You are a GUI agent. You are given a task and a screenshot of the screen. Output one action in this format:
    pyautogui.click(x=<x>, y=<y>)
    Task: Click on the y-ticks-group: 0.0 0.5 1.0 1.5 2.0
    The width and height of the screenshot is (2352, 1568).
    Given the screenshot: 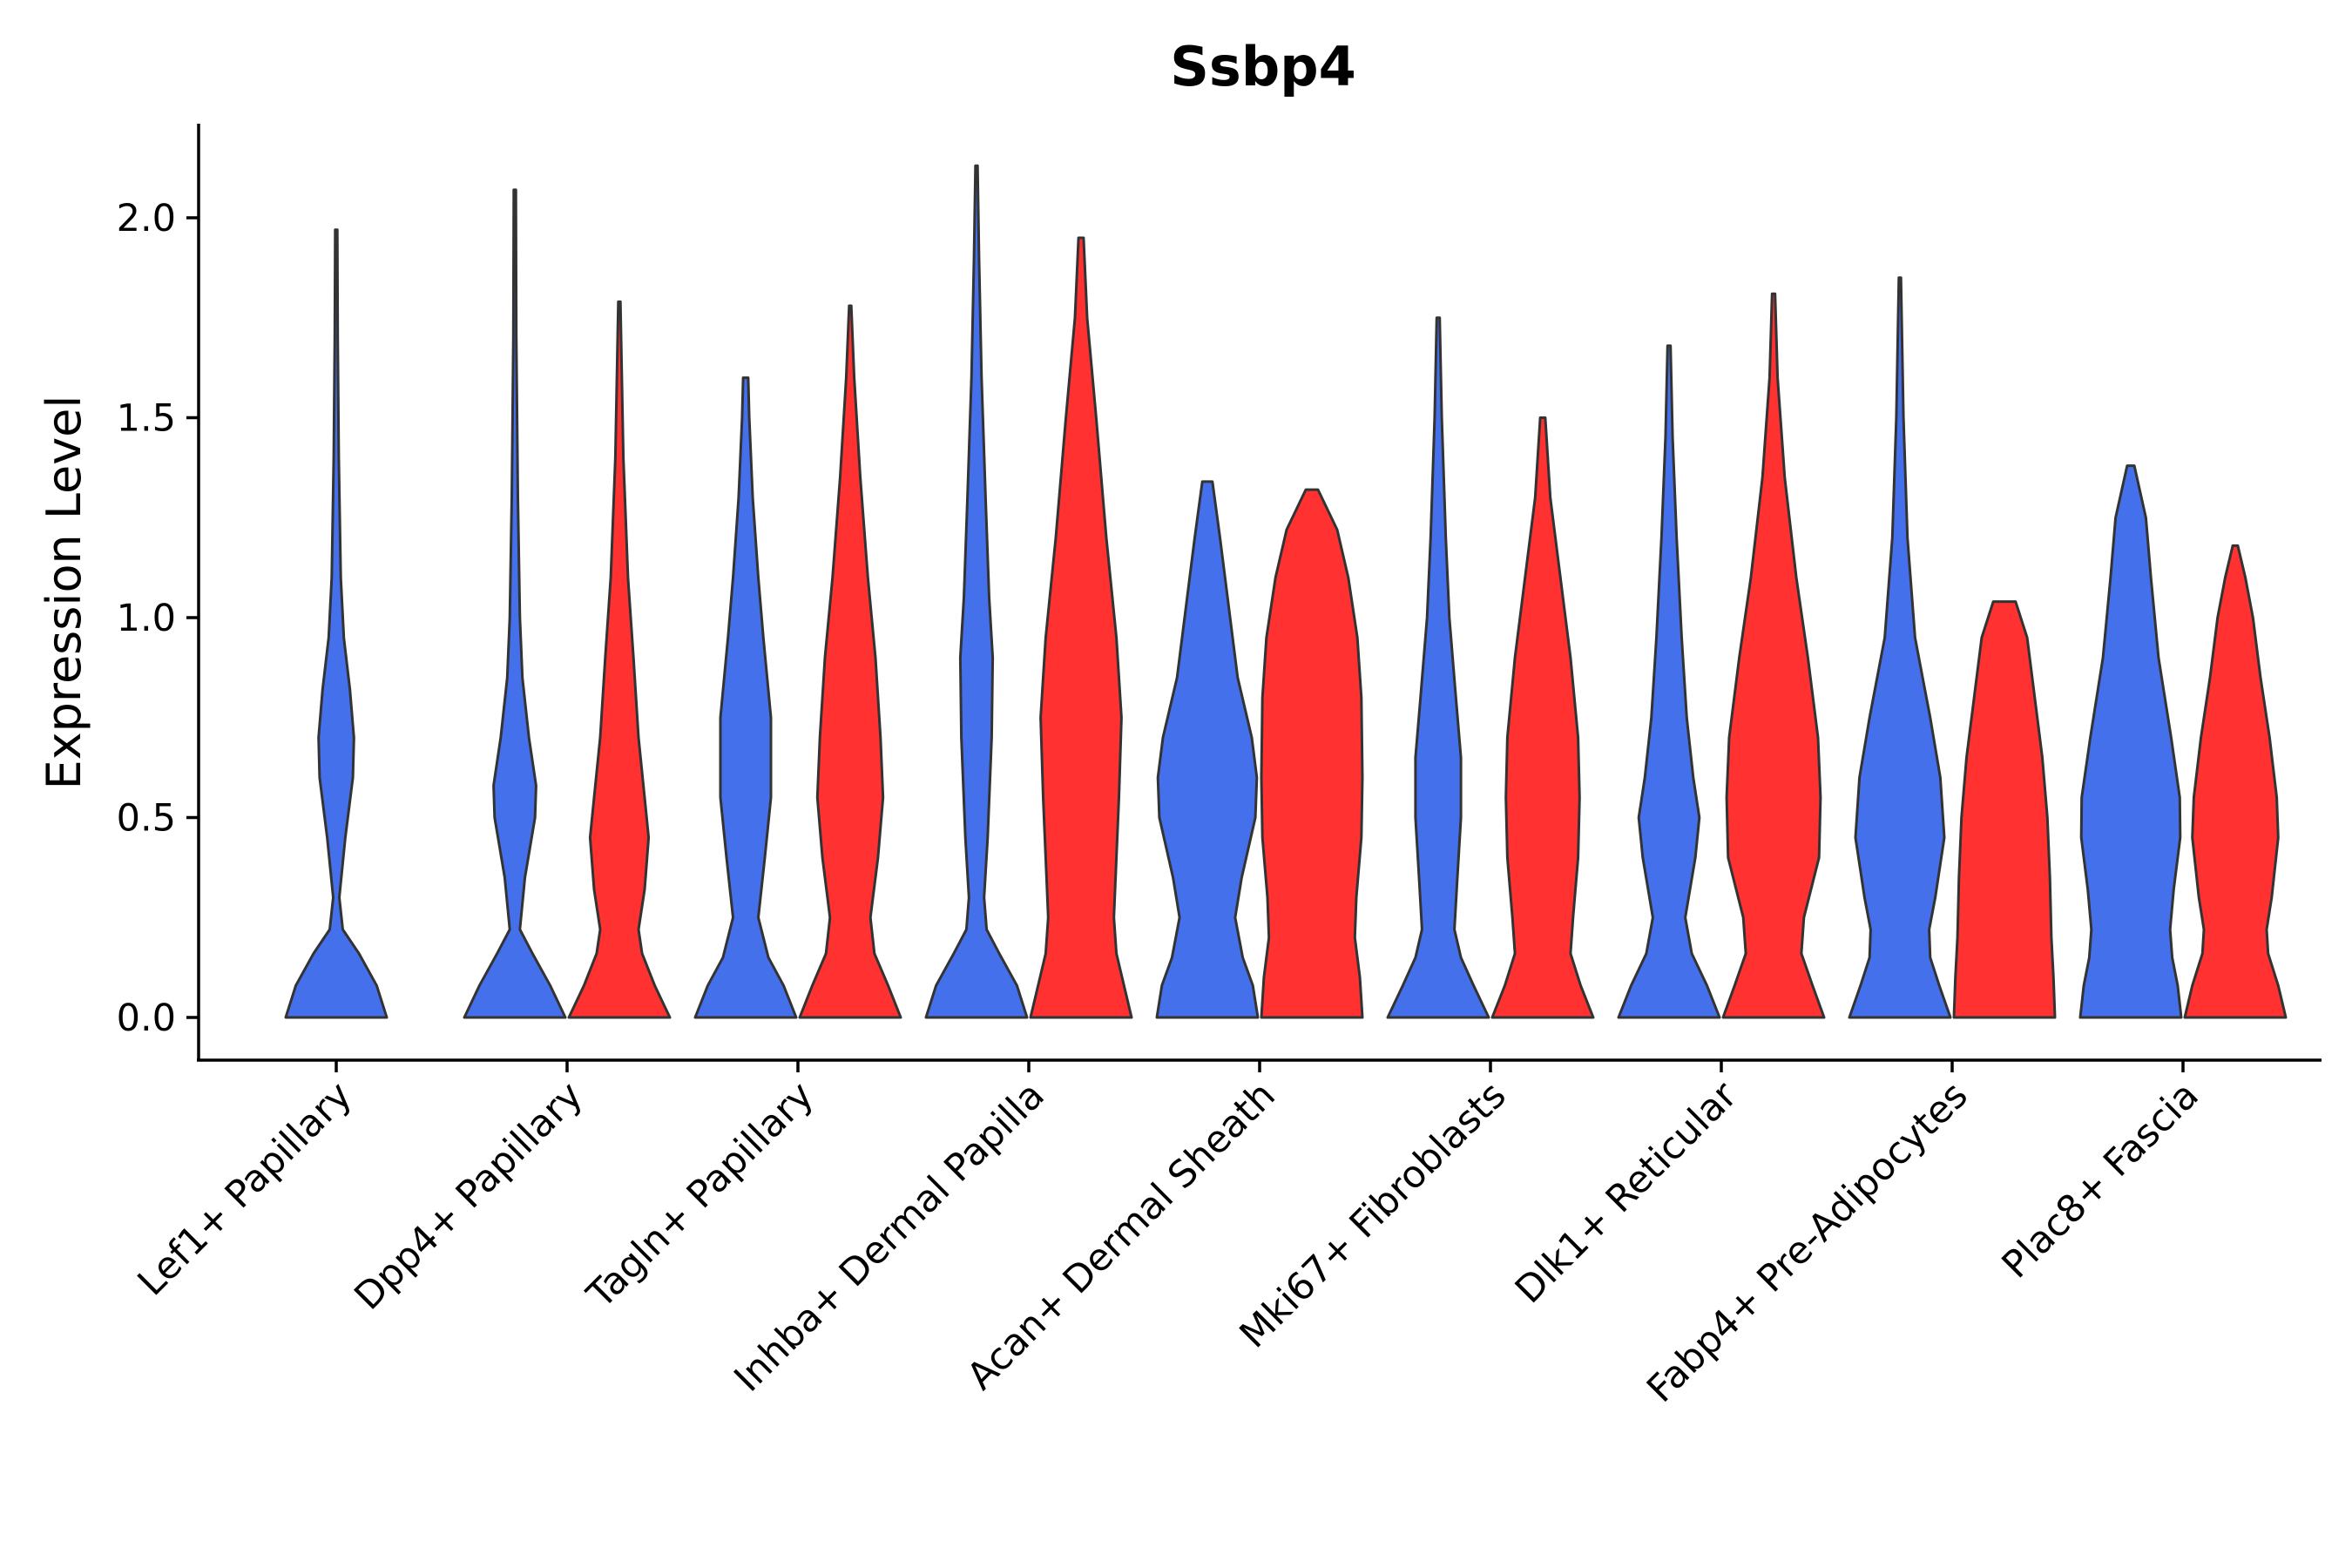 What is the action you would take?
    pyautogui.click(x=158, y=618)
    